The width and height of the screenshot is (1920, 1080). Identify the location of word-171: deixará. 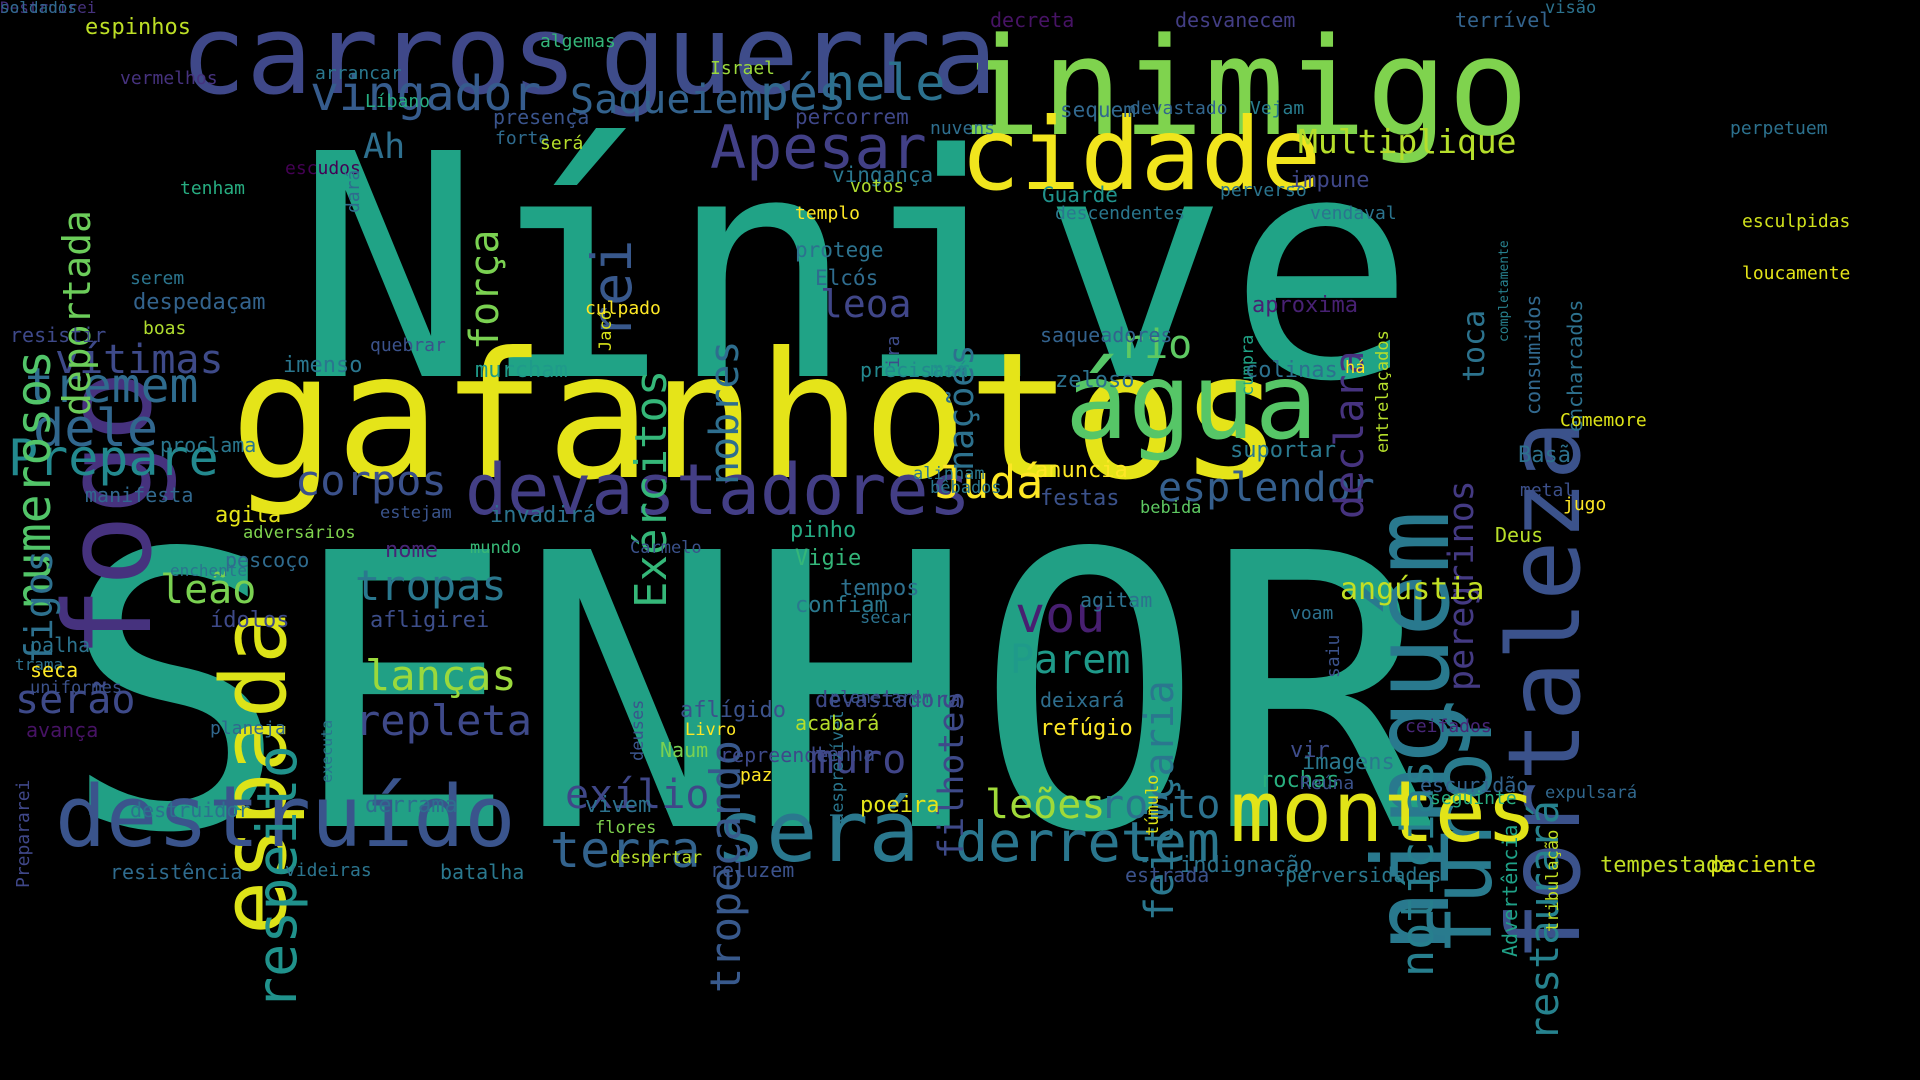
(1082, 700).